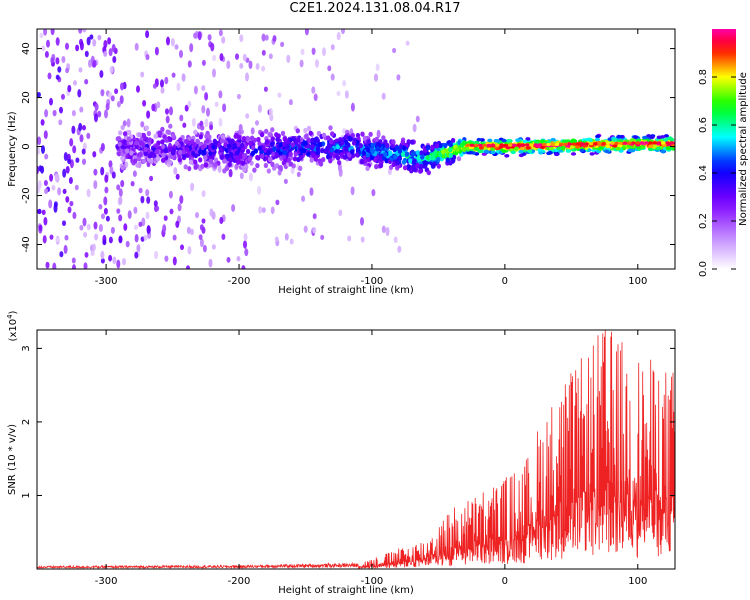 Image resolution: width=750 pixels, height=600 pixels. Describe the element at coordinates (703, 77) in the screenshot. I see `colorbar-tick-label: 0.8` at that location.